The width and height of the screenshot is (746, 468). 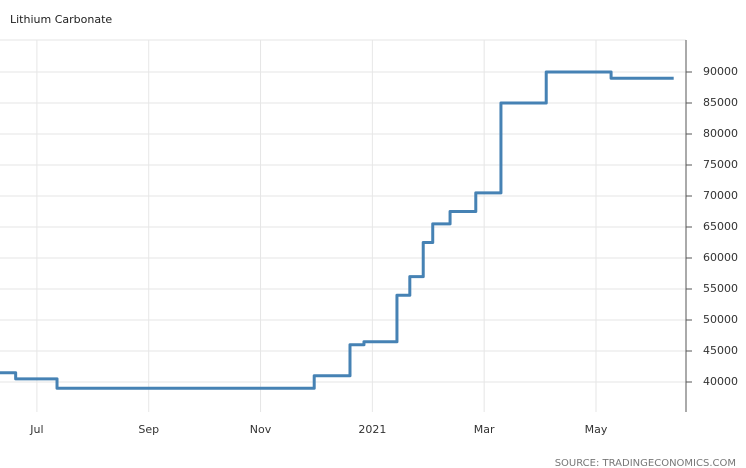 I want to click on y-tick-label: 85000, so click(x=720, y=102).